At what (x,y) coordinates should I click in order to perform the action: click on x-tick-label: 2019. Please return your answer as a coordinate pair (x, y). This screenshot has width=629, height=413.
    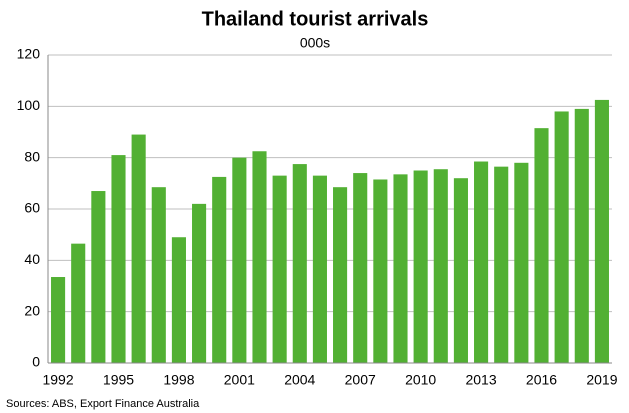
    Looking at the image, I should click on (601, 380).